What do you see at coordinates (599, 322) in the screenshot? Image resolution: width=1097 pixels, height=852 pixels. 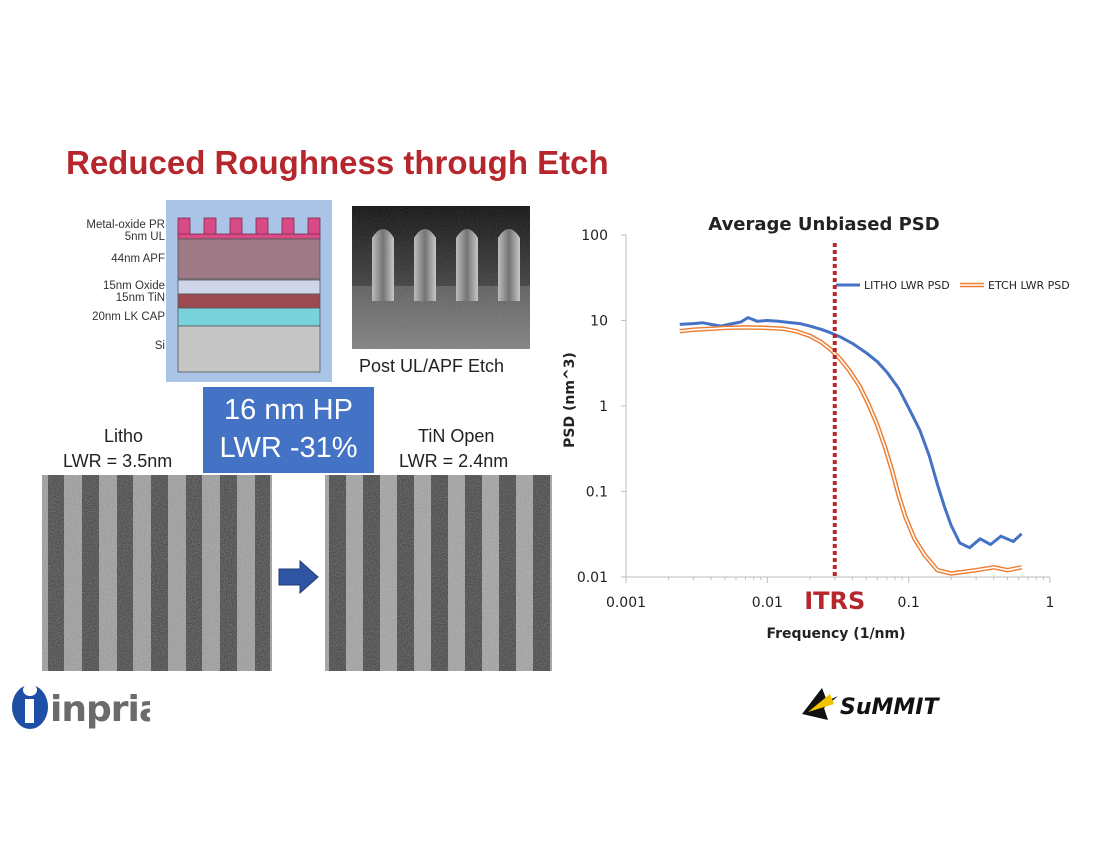 I see `y-tick-label: 10` at bounding box center [599, 322].